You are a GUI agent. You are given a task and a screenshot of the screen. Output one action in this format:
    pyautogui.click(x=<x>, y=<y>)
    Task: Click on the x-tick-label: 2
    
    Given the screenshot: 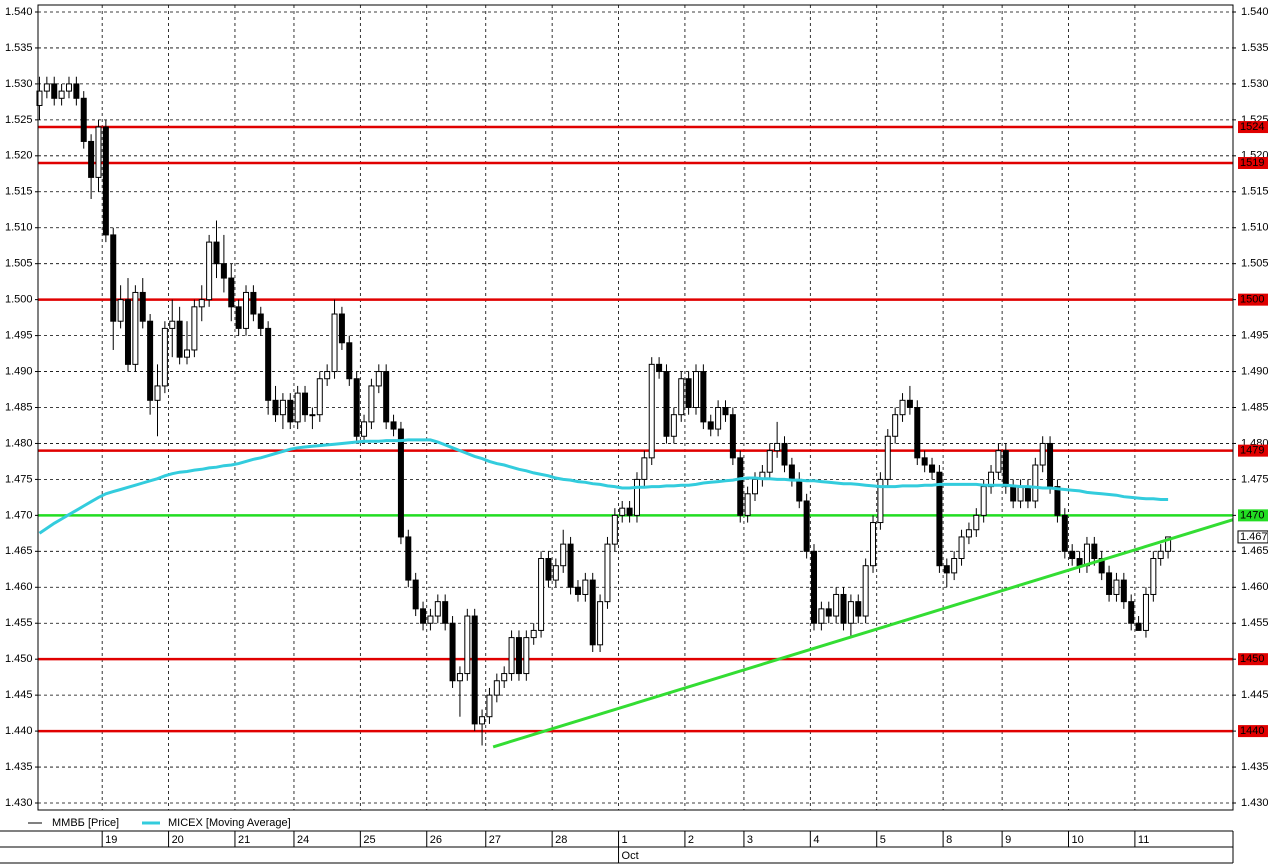 What is the action you would take?
    pyautogui.click(x=691, y=840)
    